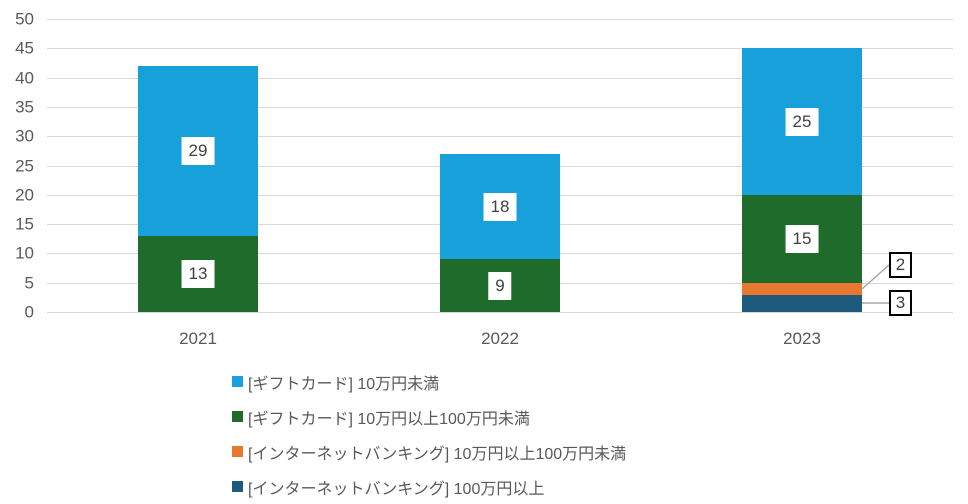  I want to click on callout-label: 2, so click(900, 265).